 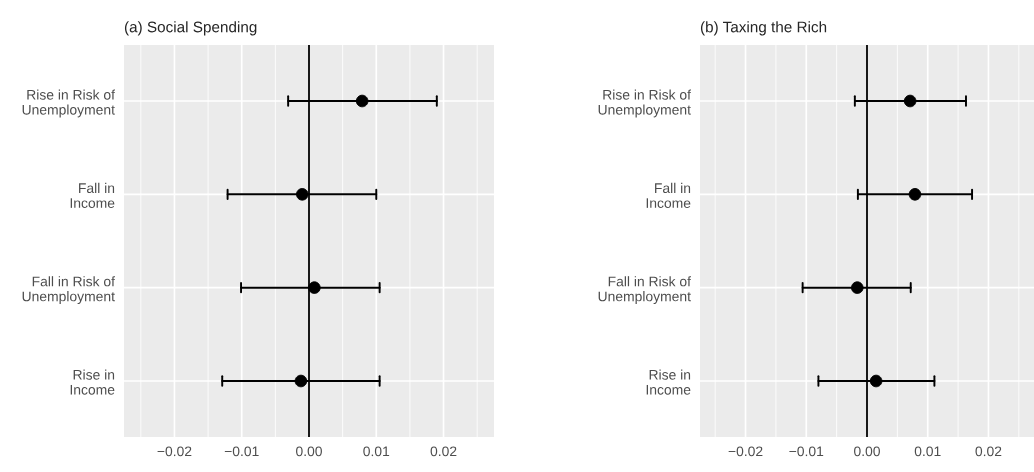 What do you see at coordinates (190, 28) in the screenshot?
I see `chart-title: (a) Social Spending` at bounding box center [190, 28].